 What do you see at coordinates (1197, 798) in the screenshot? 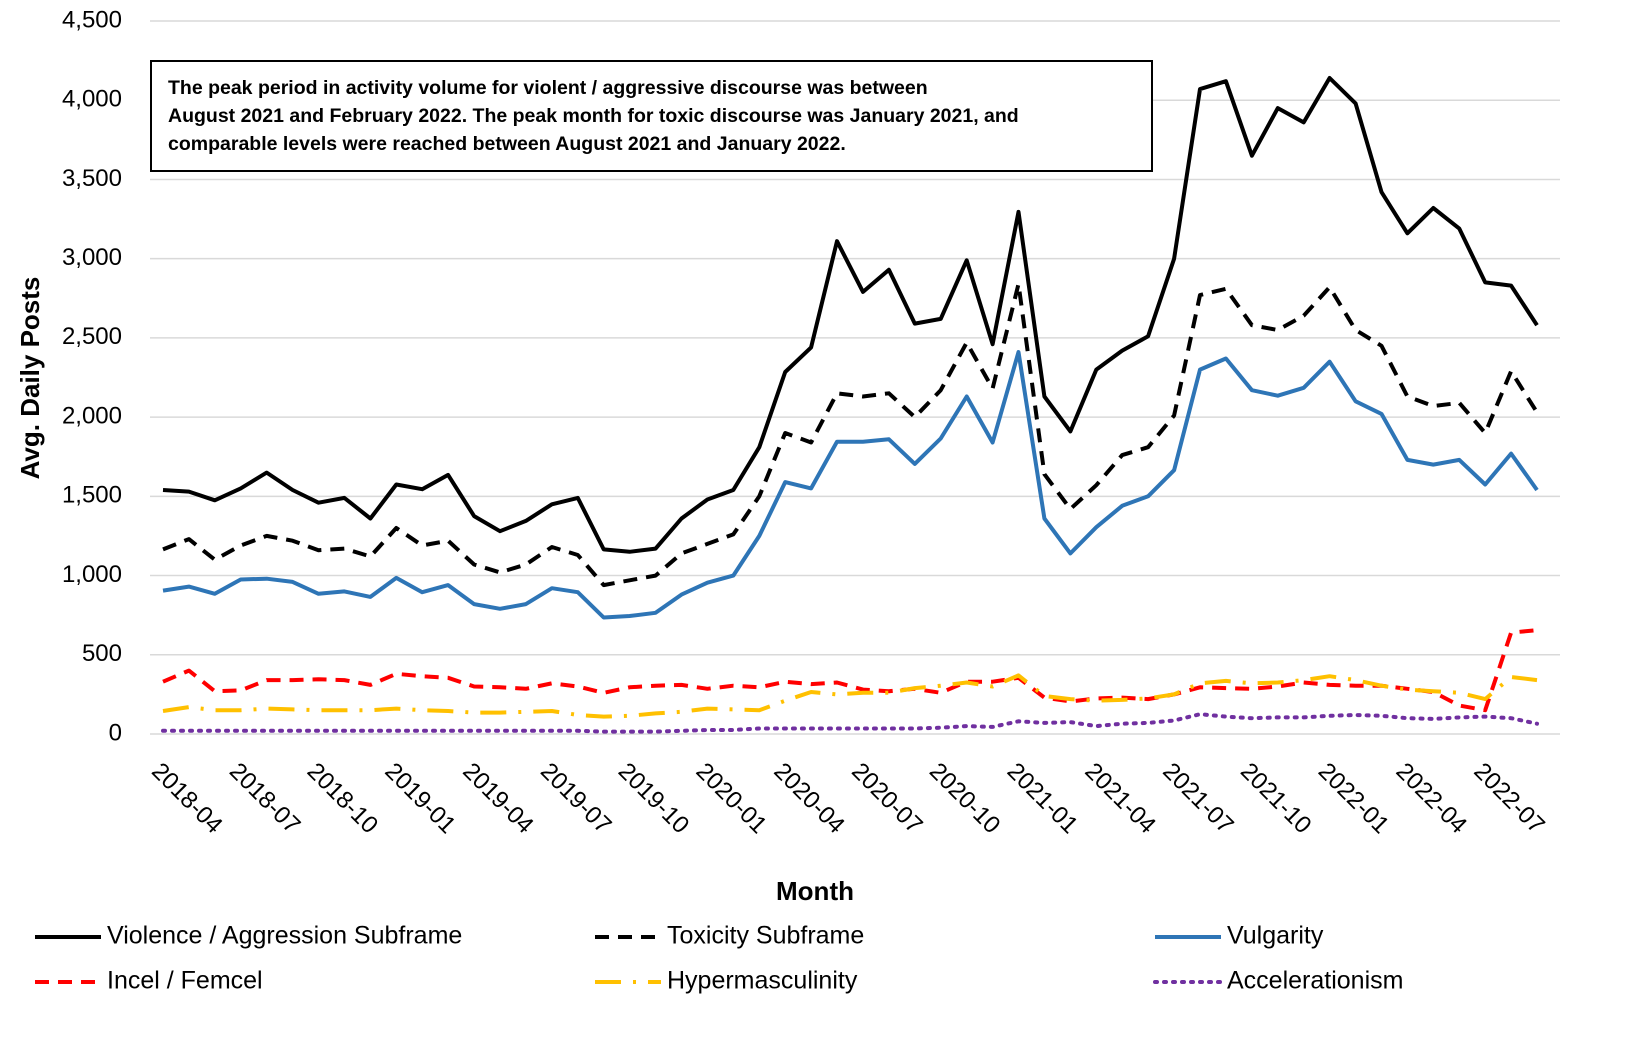
I see `x-tick-label: 2021-07` at bounding box center [1197, 798].